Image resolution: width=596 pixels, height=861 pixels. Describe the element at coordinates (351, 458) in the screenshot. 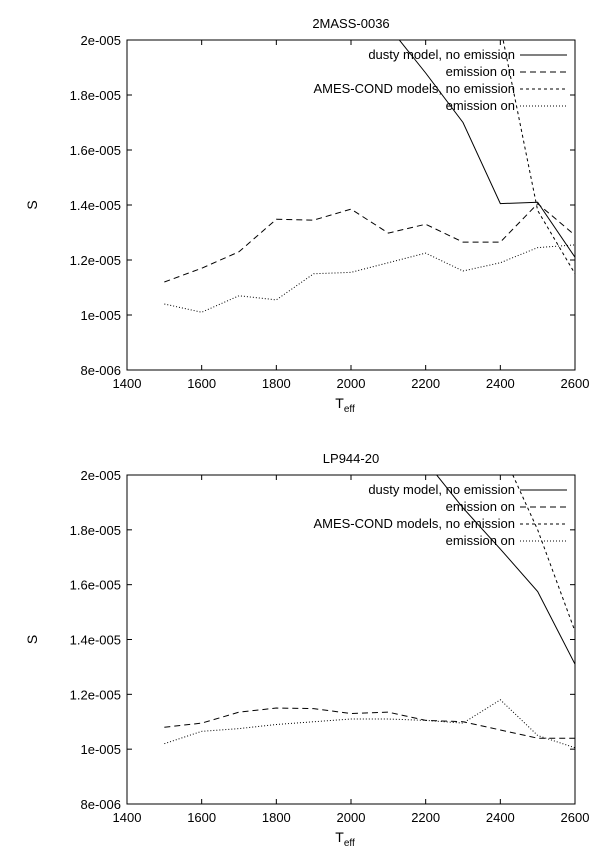

I see `chart-title: LP944-20` at that location.